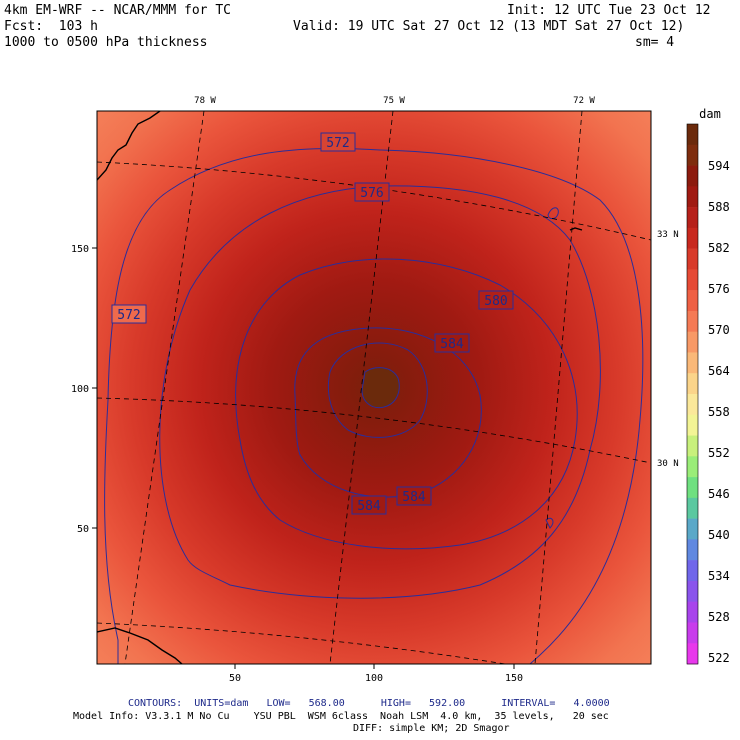 This screenshot has width=740, height=740. I want to click on diffusion-info: DIFF: simple KM; 2D Smagor, so click(431, 728).